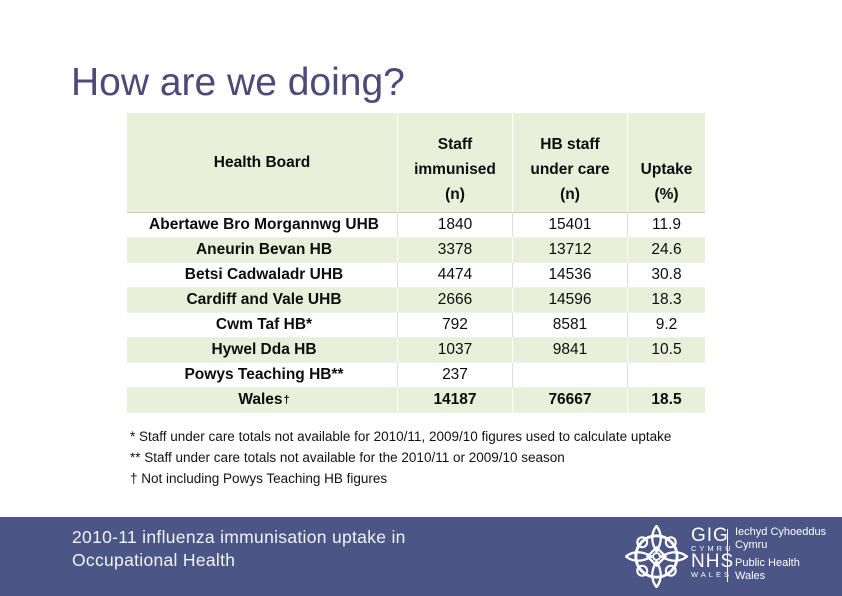 This screenshot has width=842, height=596. Describe the element at coordinates (262, 162) in the screenshot. I see `column-header-health-board: Health Board` at that location.